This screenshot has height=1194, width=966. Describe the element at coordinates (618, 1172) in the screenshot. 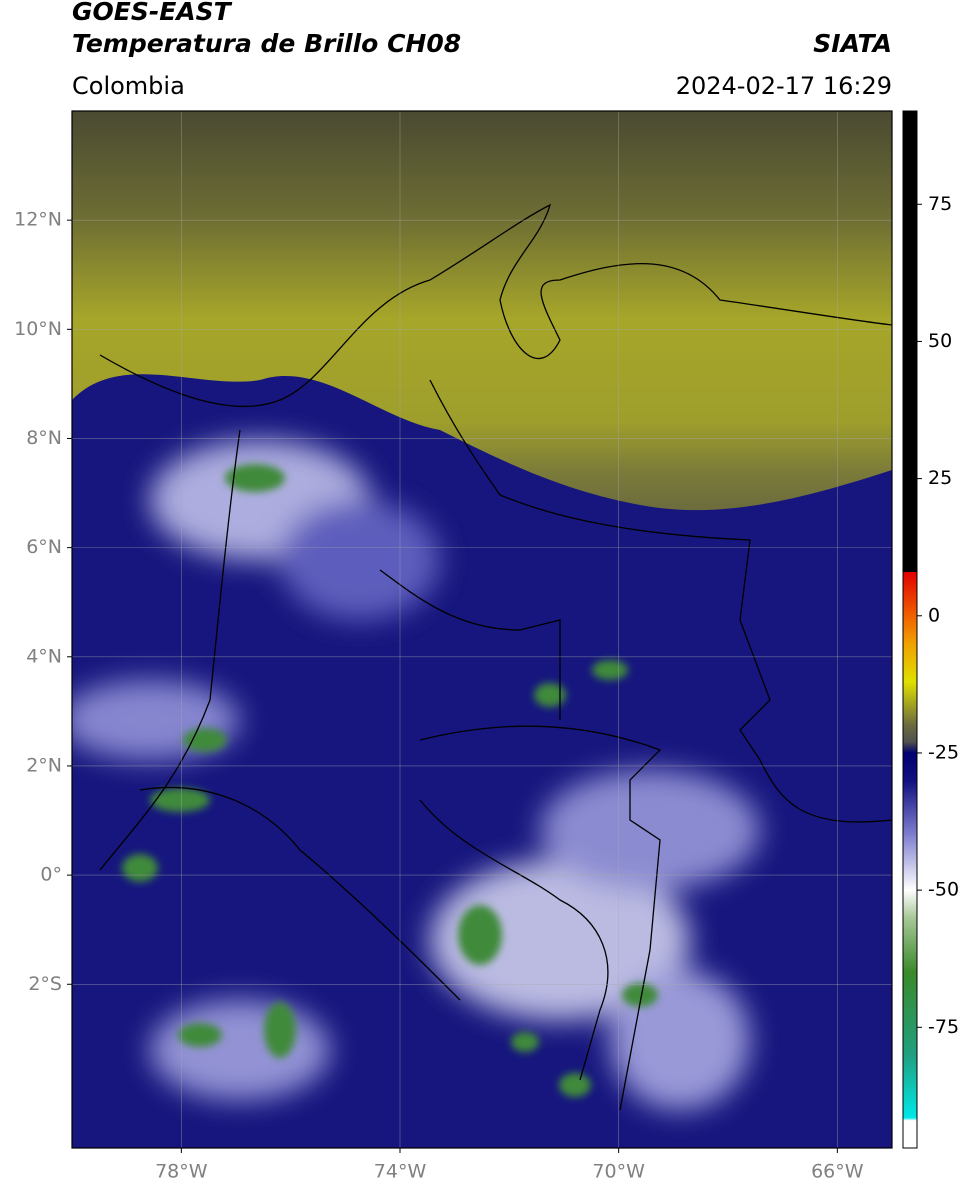

I see `x-tick-label: 70°W` at that location.